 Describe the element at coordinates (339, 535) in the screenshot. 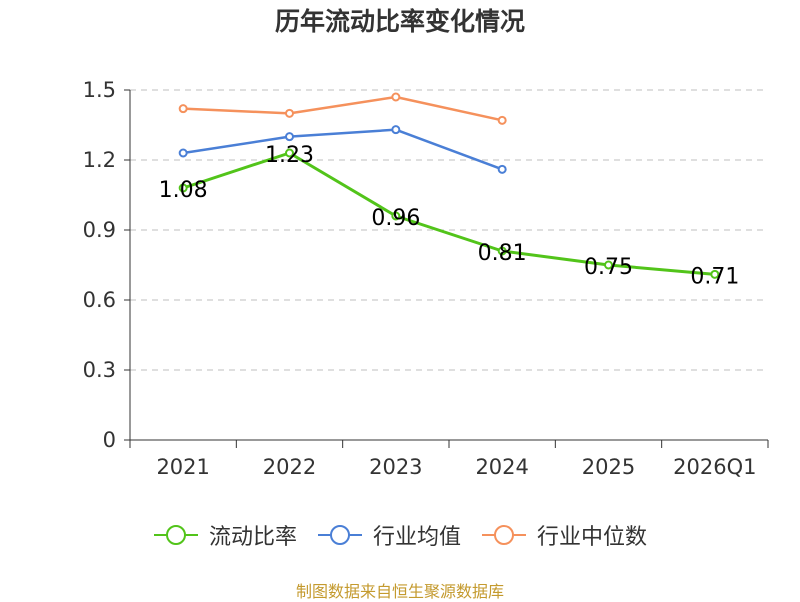

I see `legend-marker-industry-mean` at that location.